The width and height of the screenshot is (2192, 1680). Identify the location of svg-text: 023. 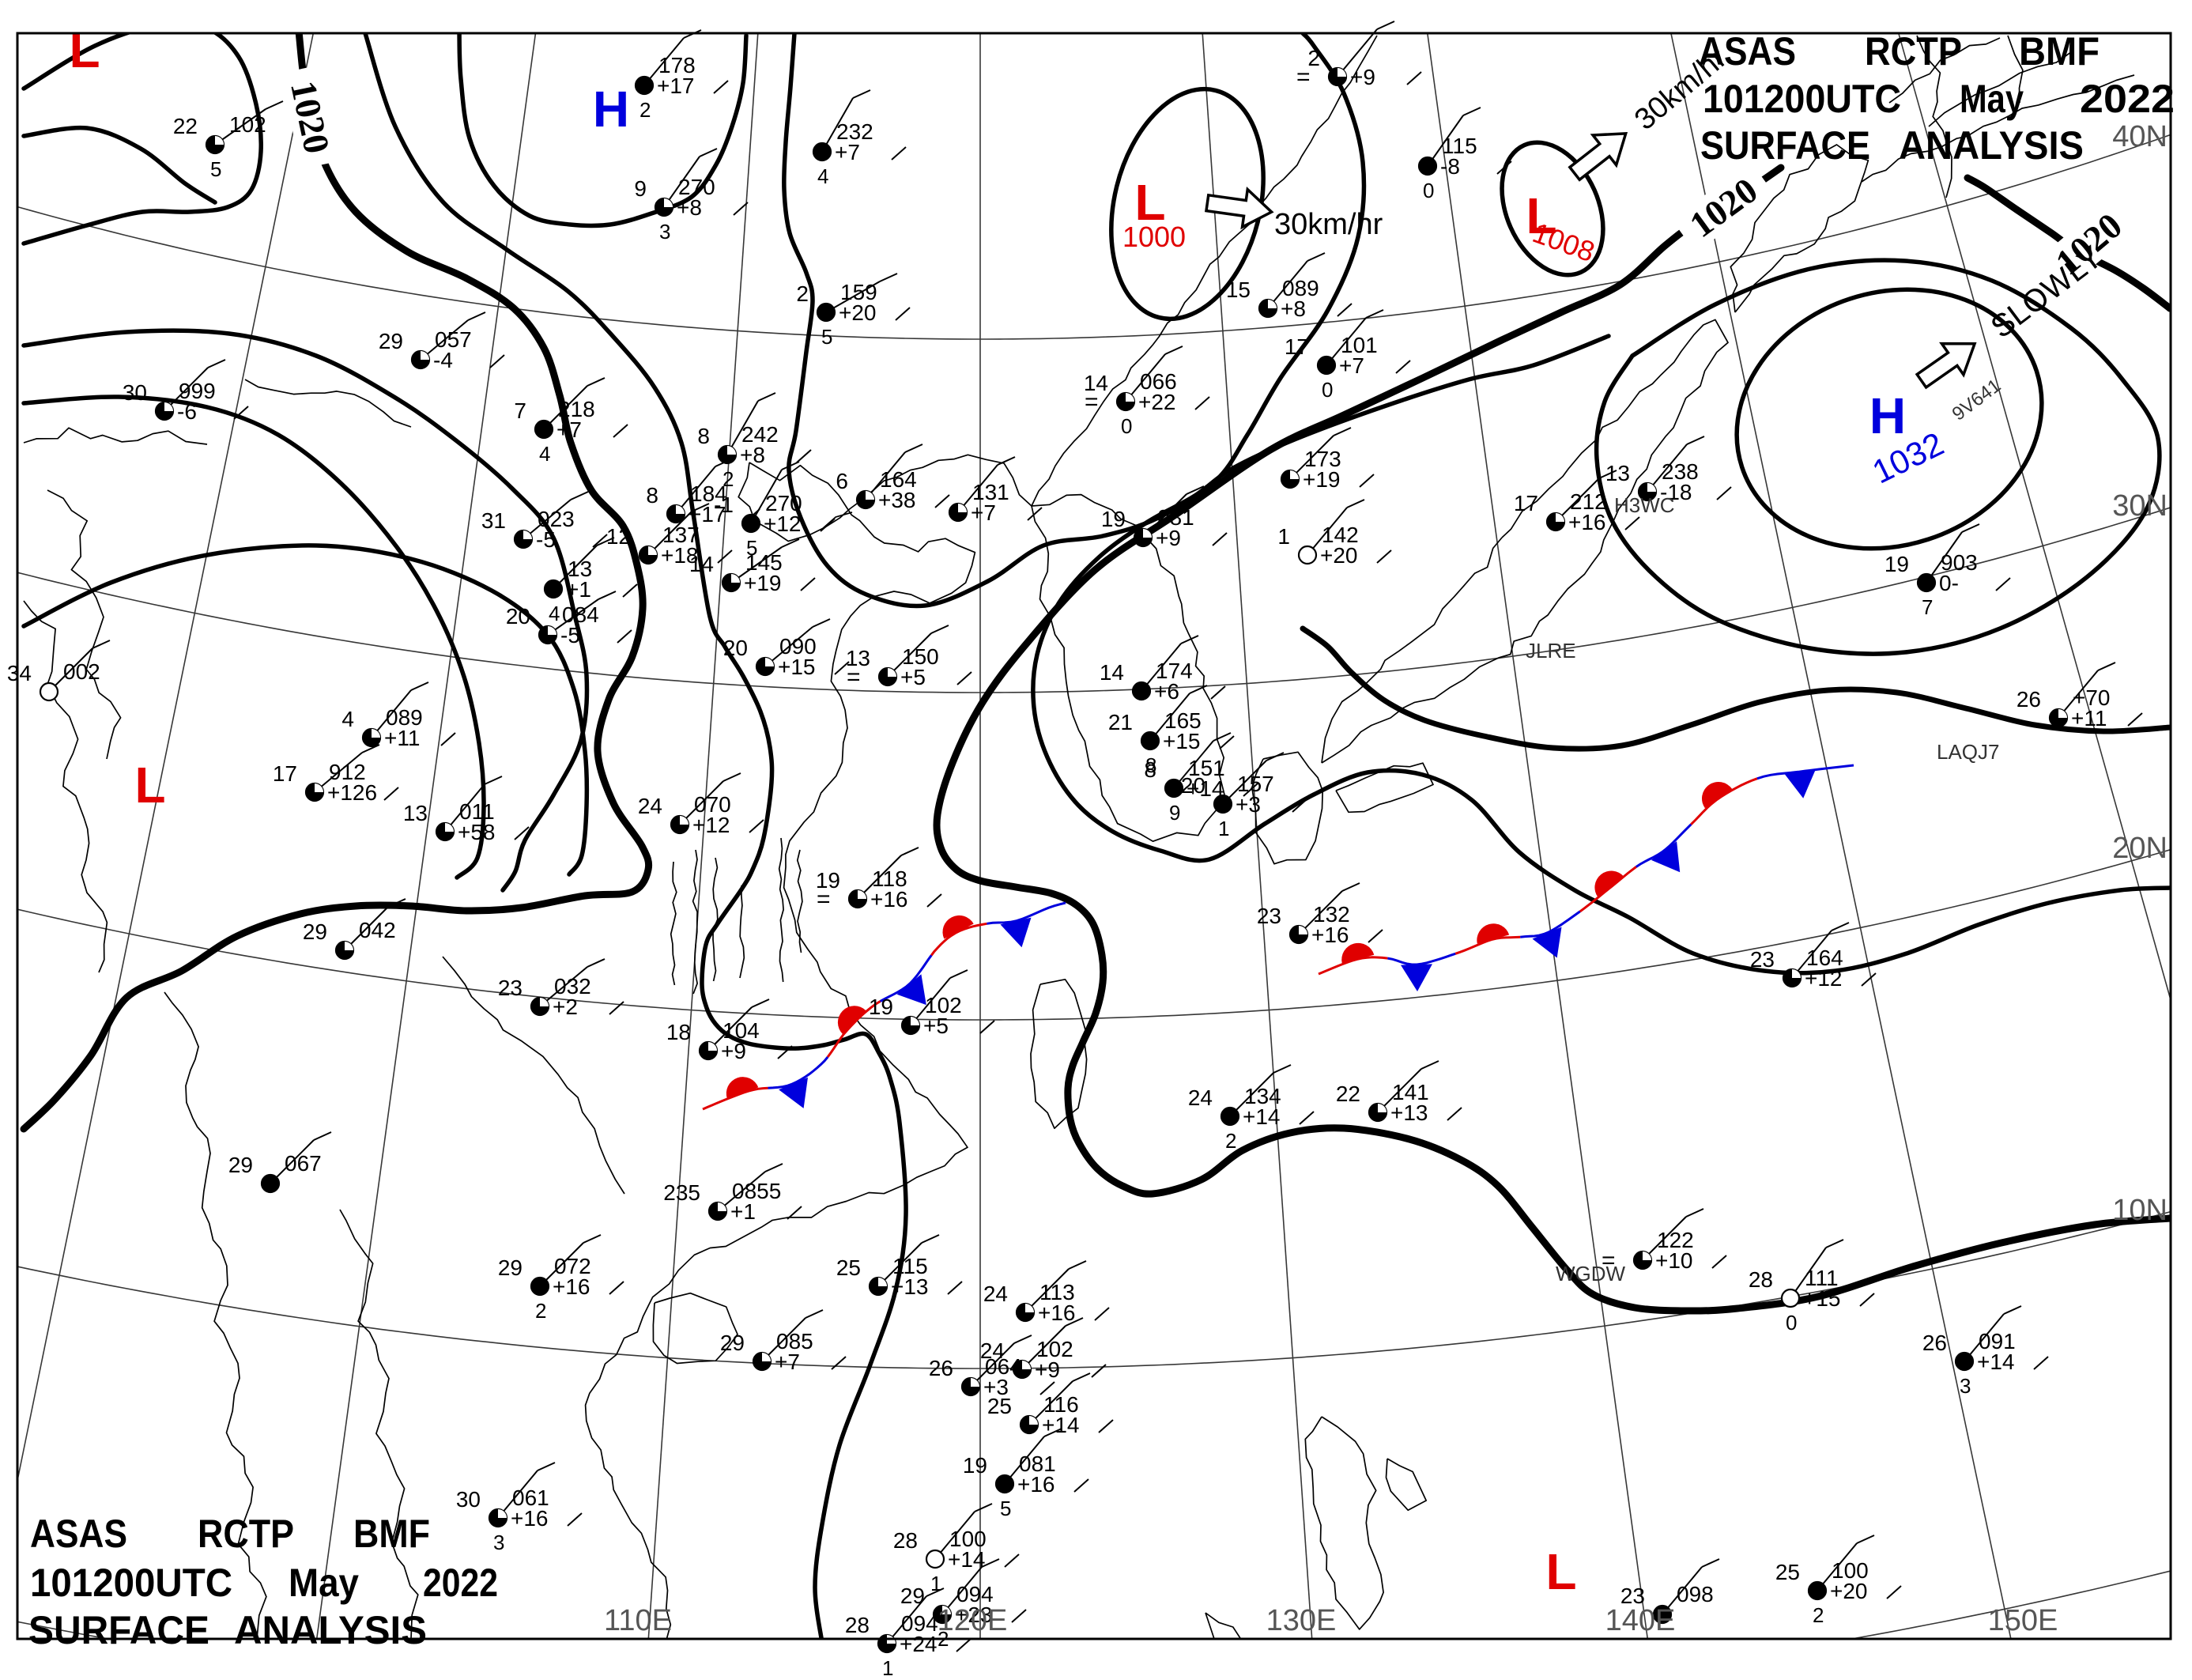
(556, 519).